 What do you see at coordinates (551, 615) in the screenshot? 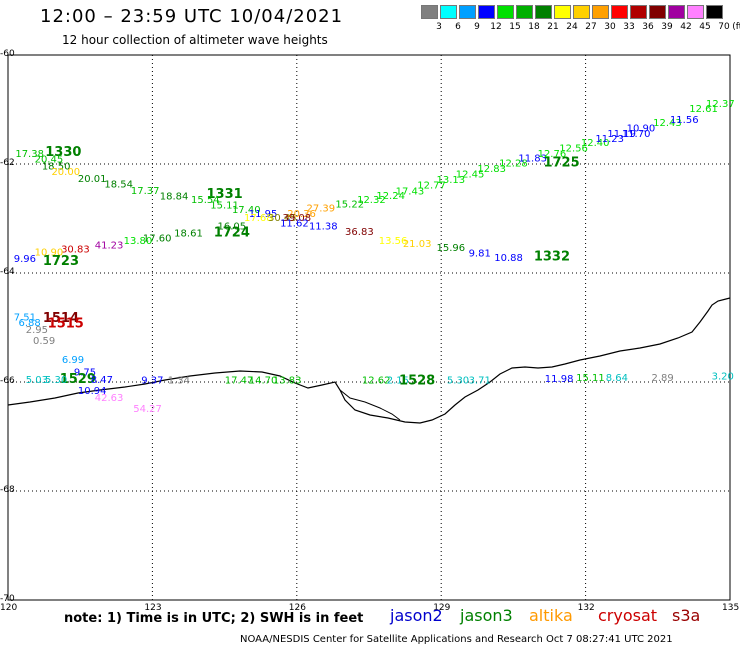
I see `satellite-altika: altika` at bounding box center [551, 615].